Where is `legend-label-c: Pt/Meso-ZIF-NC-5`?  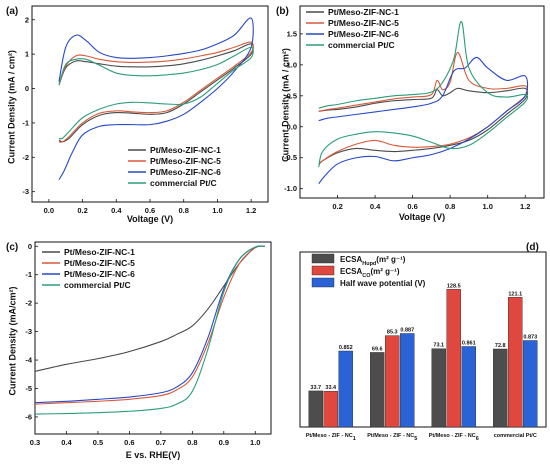 legend-label-c: Pt/Meso-ZIF-NC-5 is located at coordinates (99, 263).